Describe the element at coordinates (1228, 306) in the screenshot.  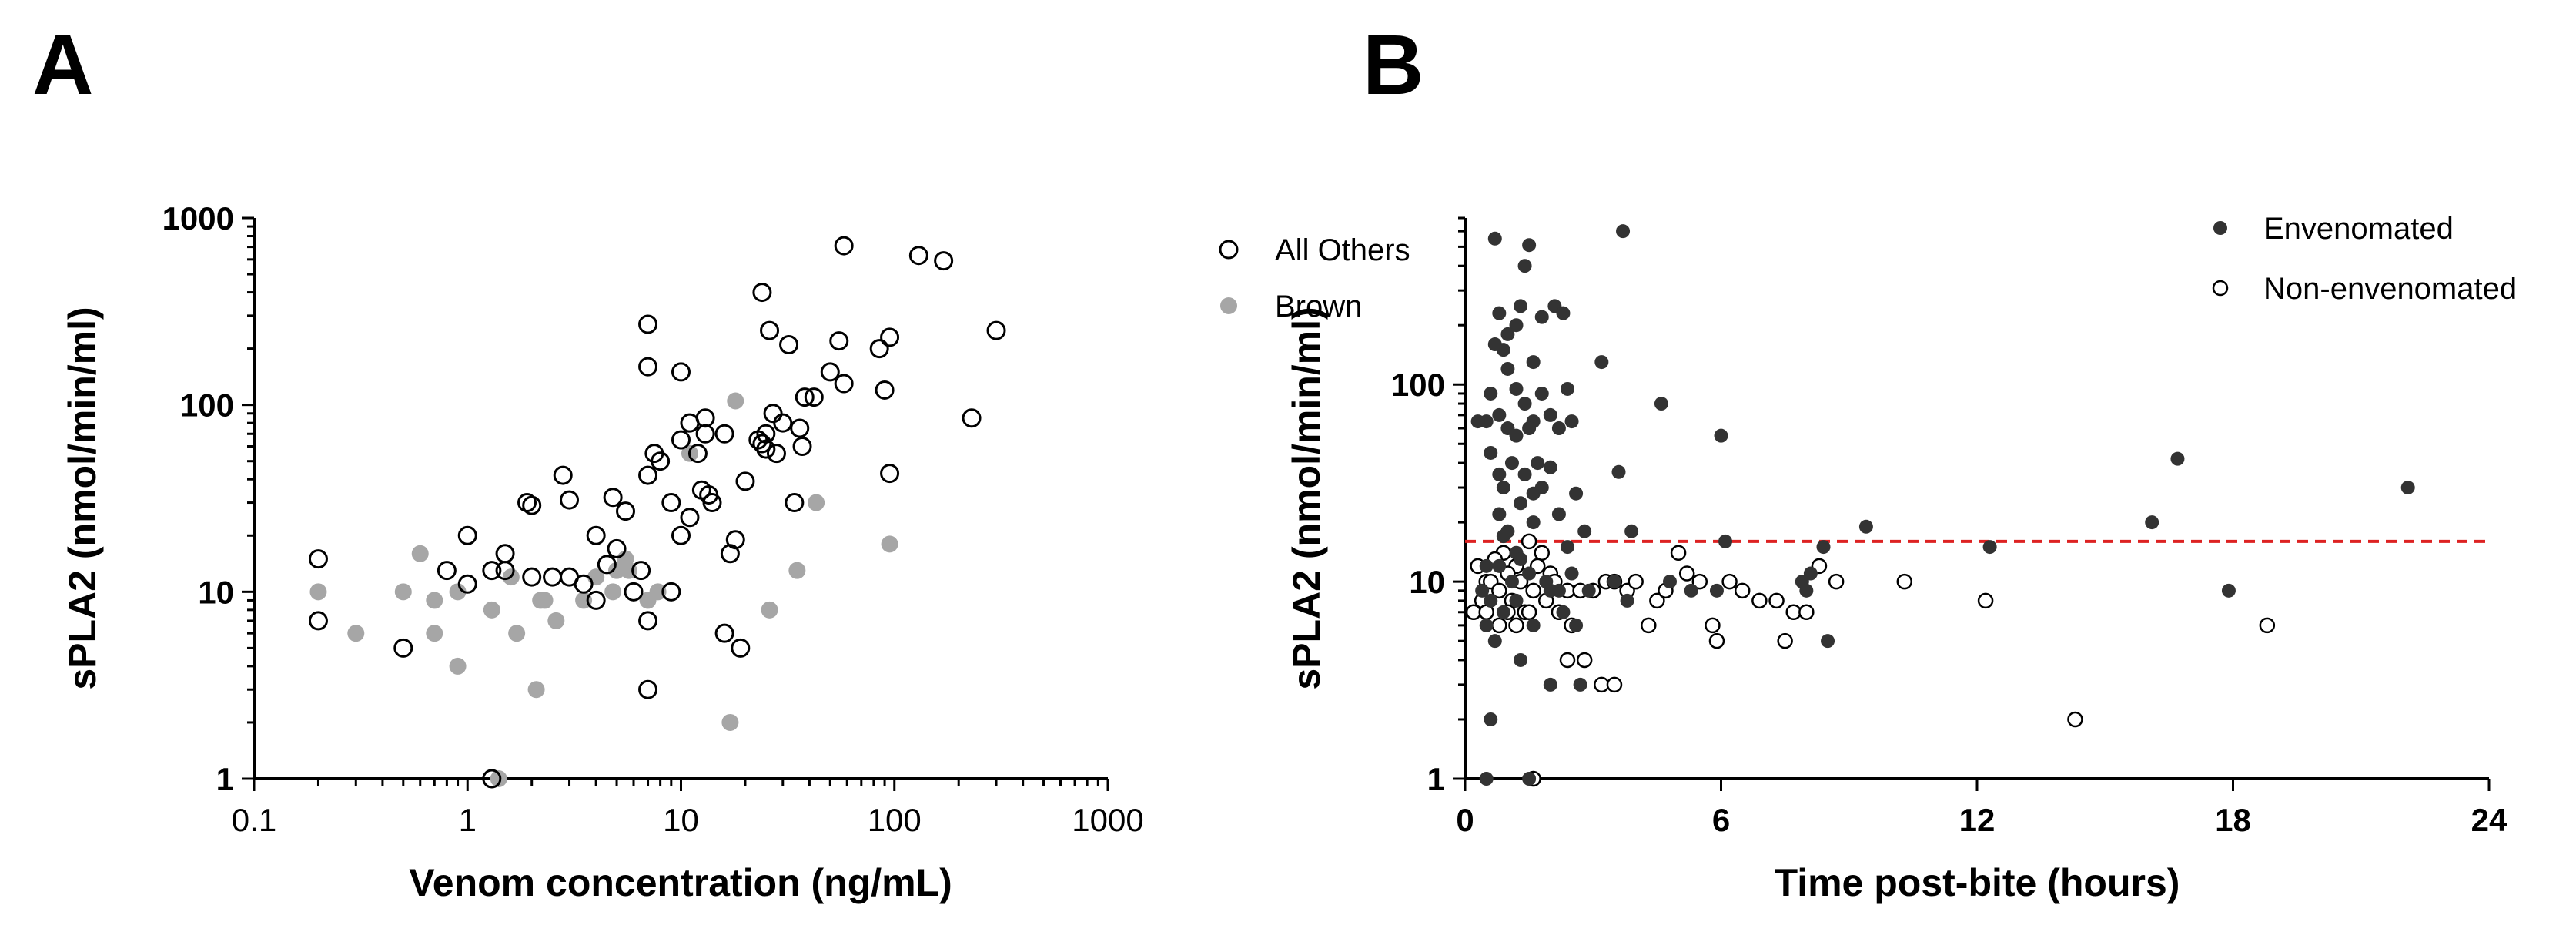
I see `legend-brown-marker` at that location.